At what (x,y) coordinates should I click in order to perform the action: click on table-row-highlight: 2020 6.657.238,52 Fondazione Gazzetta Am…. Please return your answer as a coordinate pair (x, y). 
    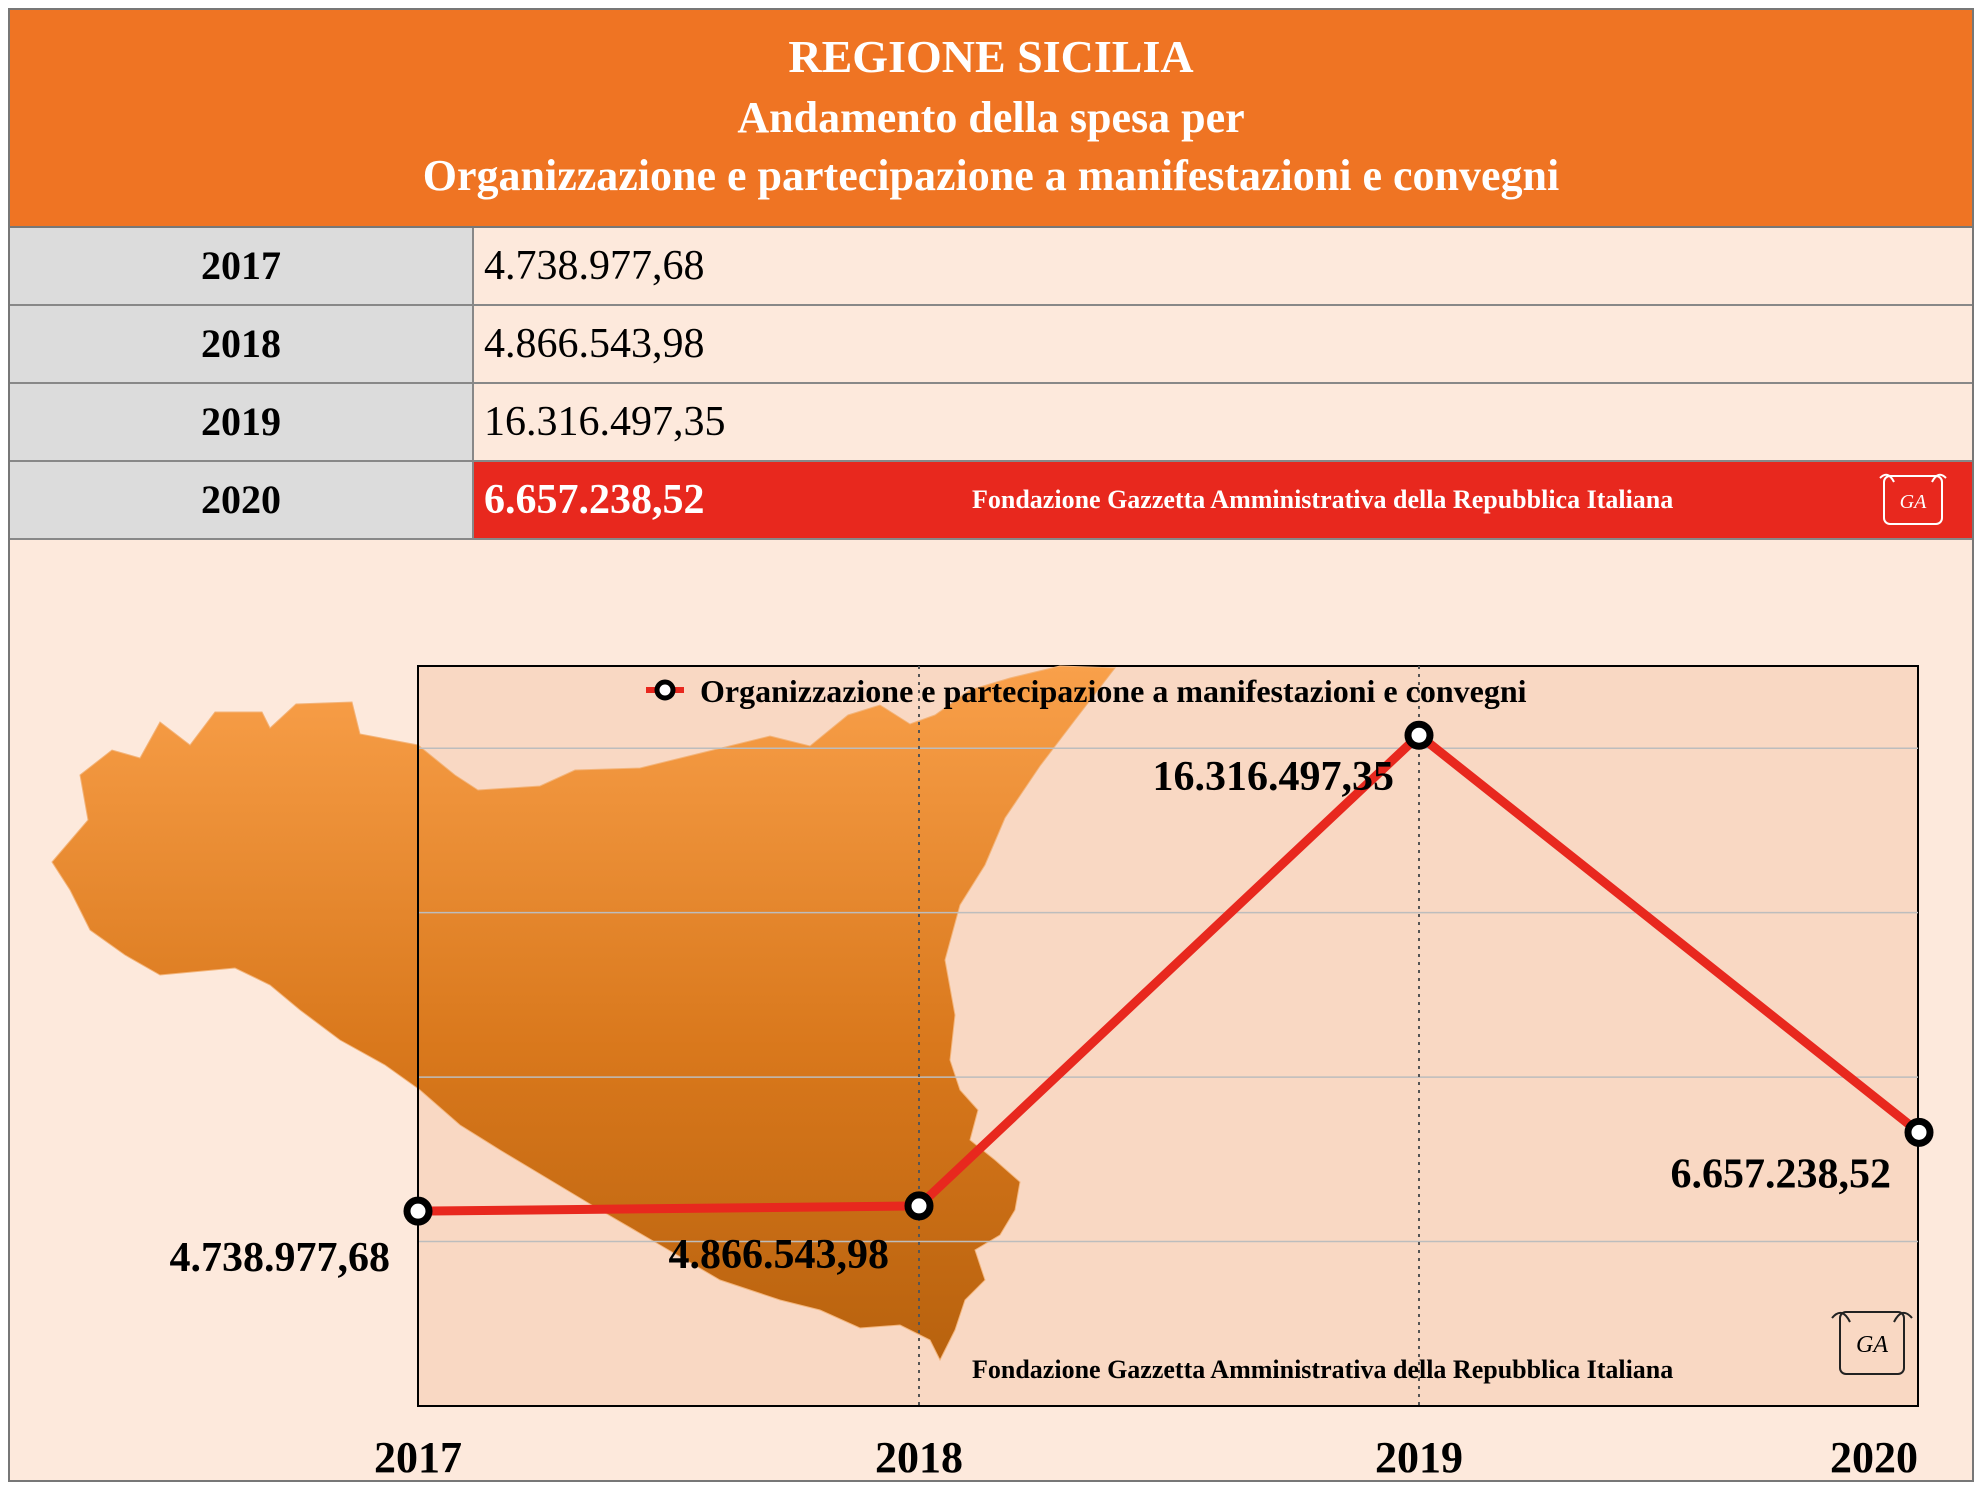
    Looking at the image, I should click on (991, 501).